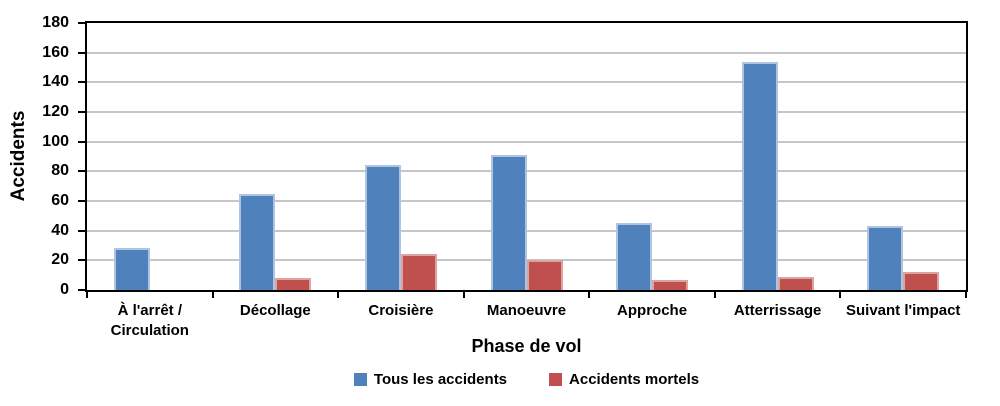 This screenshot has width=1000, height=406. Describe the element at coordinates (60, 230) in the screenshot. I see `y-tick-label: 40` at that location.